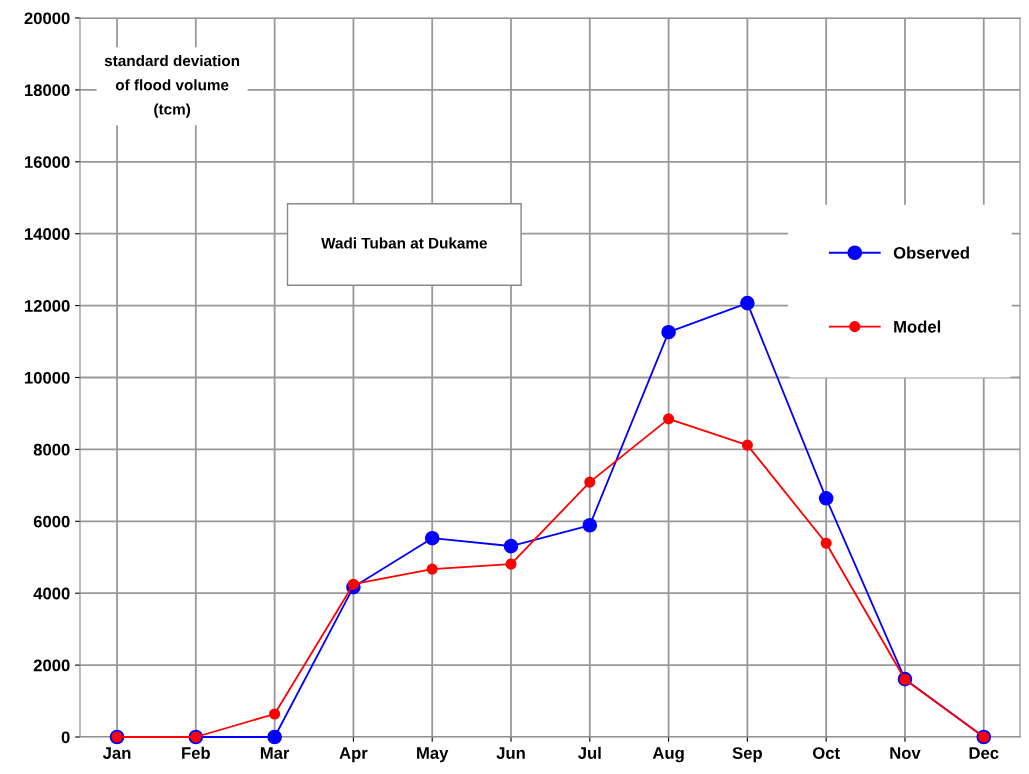  Describe the element at coordinates (747, 755) in the screenshot. I see `x-tick-label: Sep` at that location.